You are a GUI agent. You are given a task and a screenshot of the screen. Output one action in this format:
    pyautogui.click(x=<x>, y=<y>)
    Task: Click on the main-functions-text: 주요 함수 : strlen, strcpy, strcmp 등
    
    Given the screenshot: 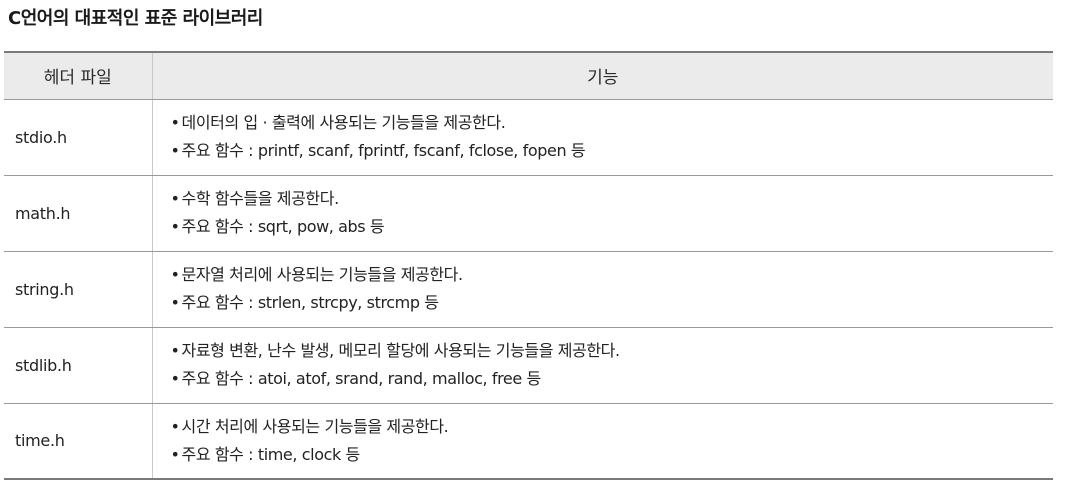 What is the action you would take?
    pyautogui.click(x=310, y=302)
    